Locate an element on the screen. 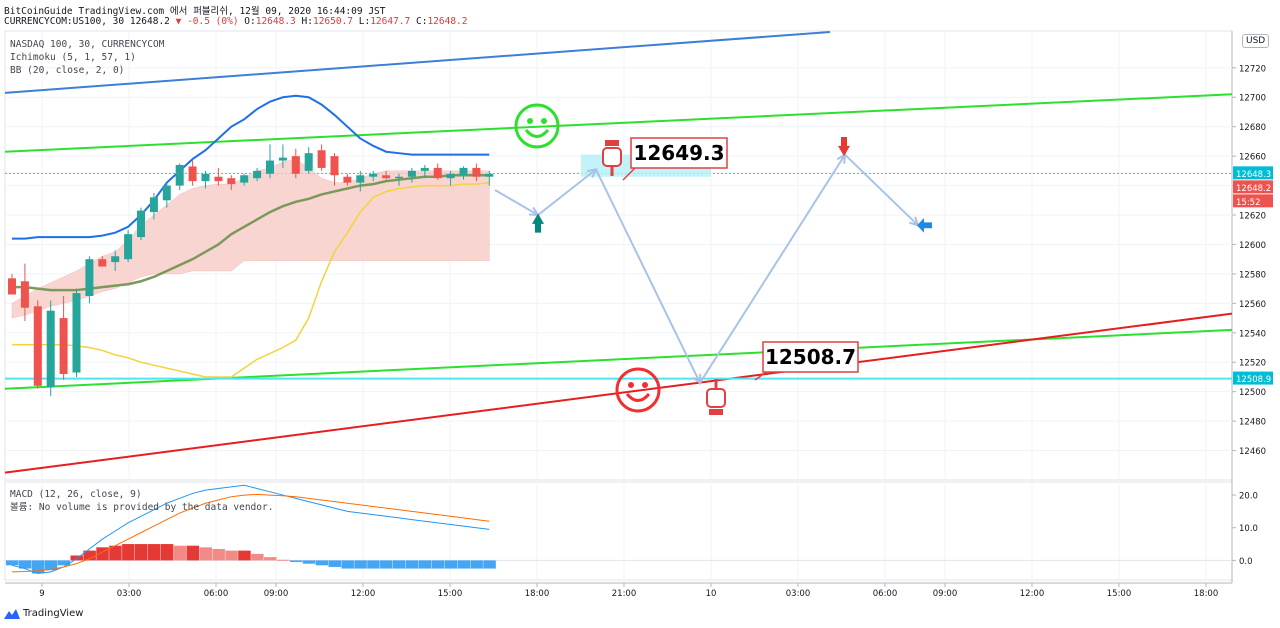 The height and width of the screenshot is (628, 1280). y-tick-label: 12500 is located at coordinates (1252, 393).